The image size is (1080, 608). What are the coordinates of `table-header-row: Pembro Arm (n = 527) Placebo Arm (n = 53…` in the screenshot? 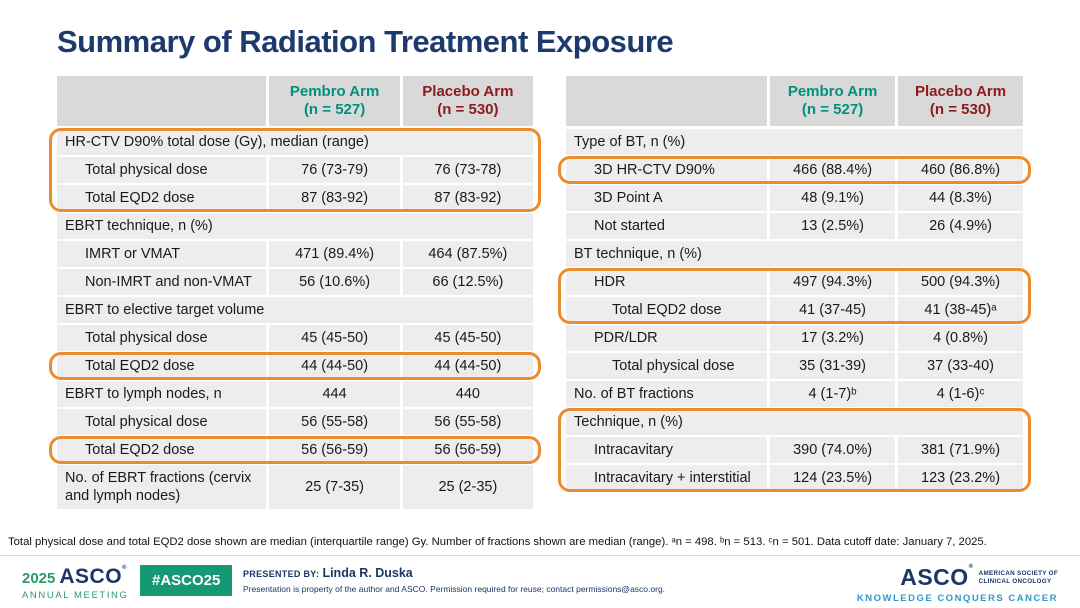 It's located at (795, 101).